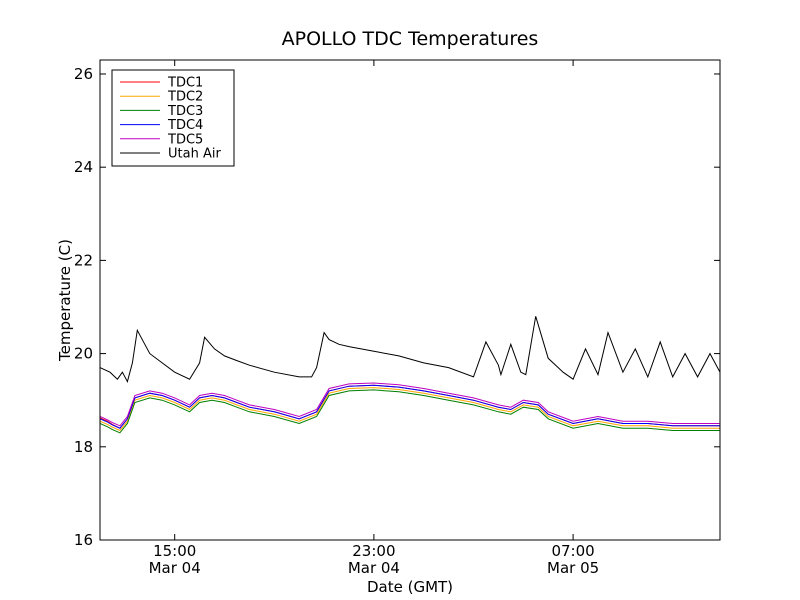 The image size is (800, 600). What do you see at coordinates (573, 568) in the screenshot?
I see `x-tick-sublabel: Mar 05` at bounding box center [573, 568].